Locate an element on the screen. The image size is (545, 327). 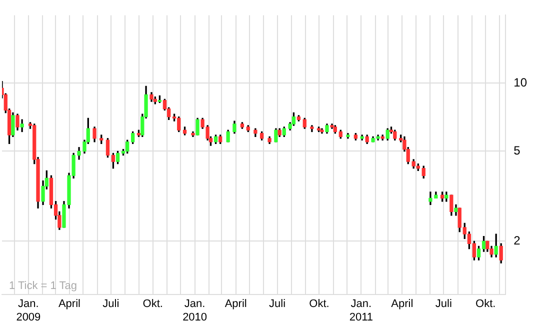
x-tick-label: Jan. 2010 is located at coordinates (195, 311).